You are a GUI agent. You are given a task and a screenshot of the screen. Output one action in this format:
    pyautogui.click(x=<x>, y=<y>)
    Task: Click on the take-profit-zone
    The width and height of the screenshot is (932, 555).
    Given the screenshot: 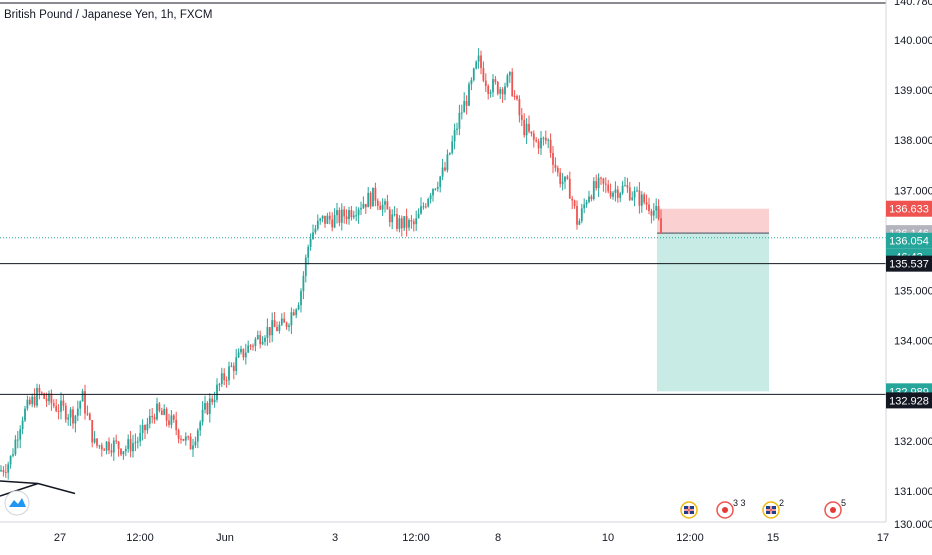 What is the action you would take?
    pyautogui.click(x=713, y=312)
    